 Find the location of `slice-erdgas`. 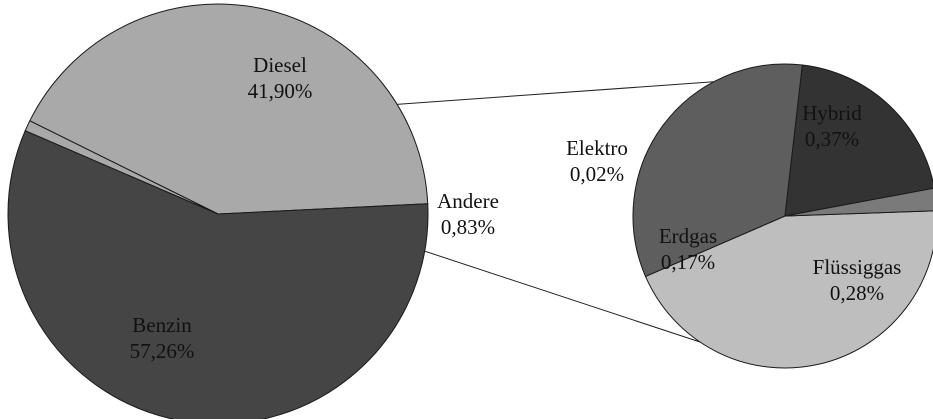

slice-erdgas is located at coordinates (858, 140).